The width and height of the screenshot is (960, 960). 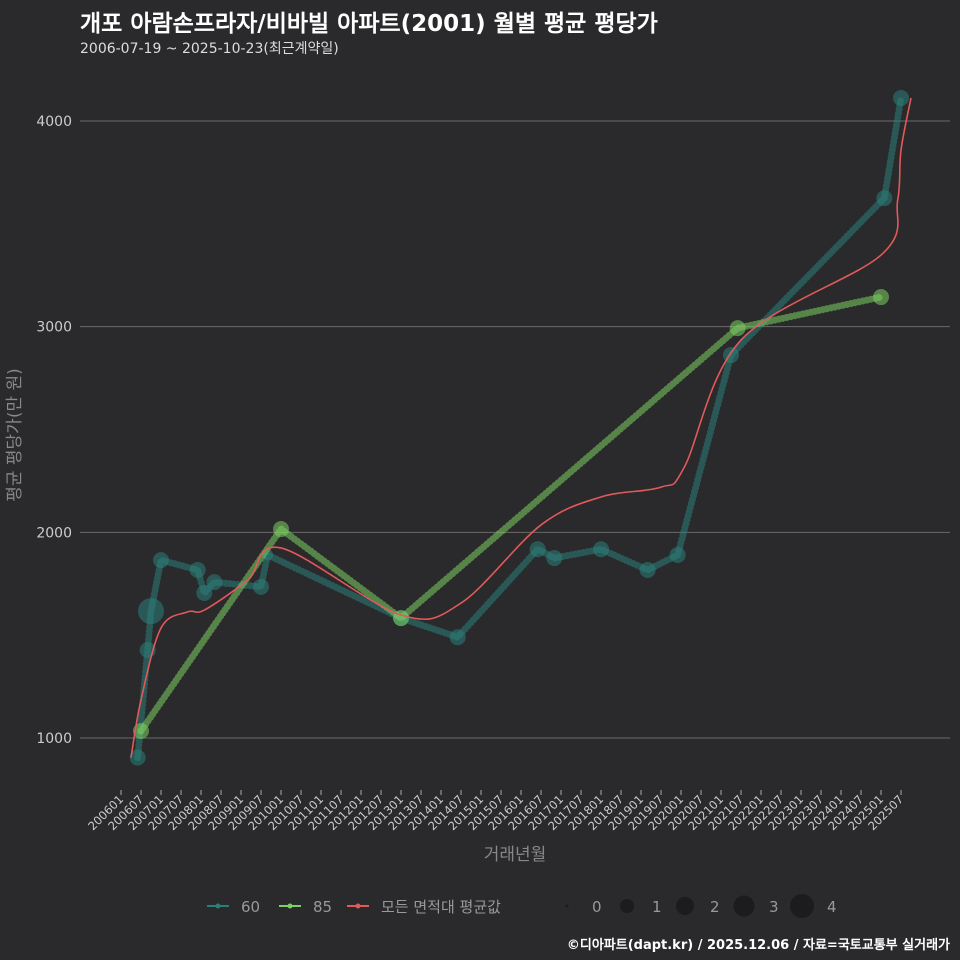 I want to click on chart-title: 개포 아람손프라자/비바빌 아파트(2001) 월별 평균 평당가, so click(x=369, y=24).